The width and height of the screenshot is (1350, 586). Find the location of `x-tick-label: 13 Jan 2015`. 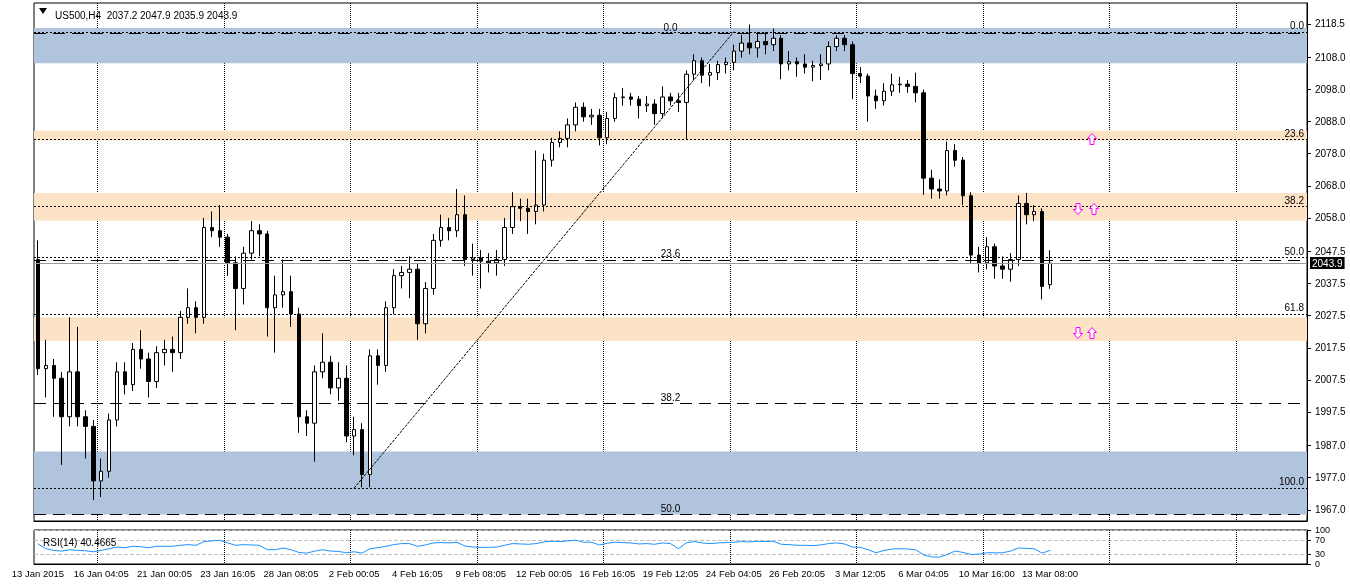

x-tick-label: 13 Jan 2015 is located at coordinates (38, 573).